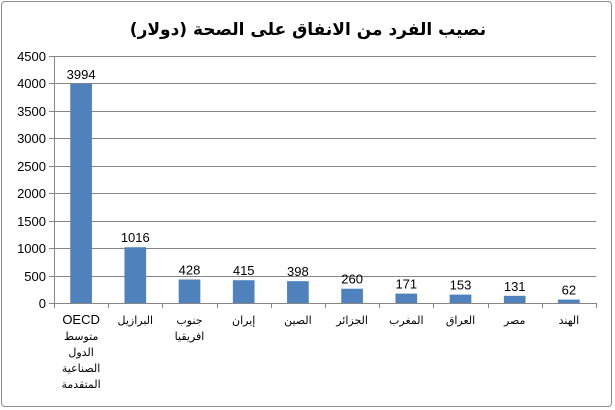  What do you see at coordinates (352, 279) in the screenshot?
I see `data-label: 260` at bounding box center [352, 279].